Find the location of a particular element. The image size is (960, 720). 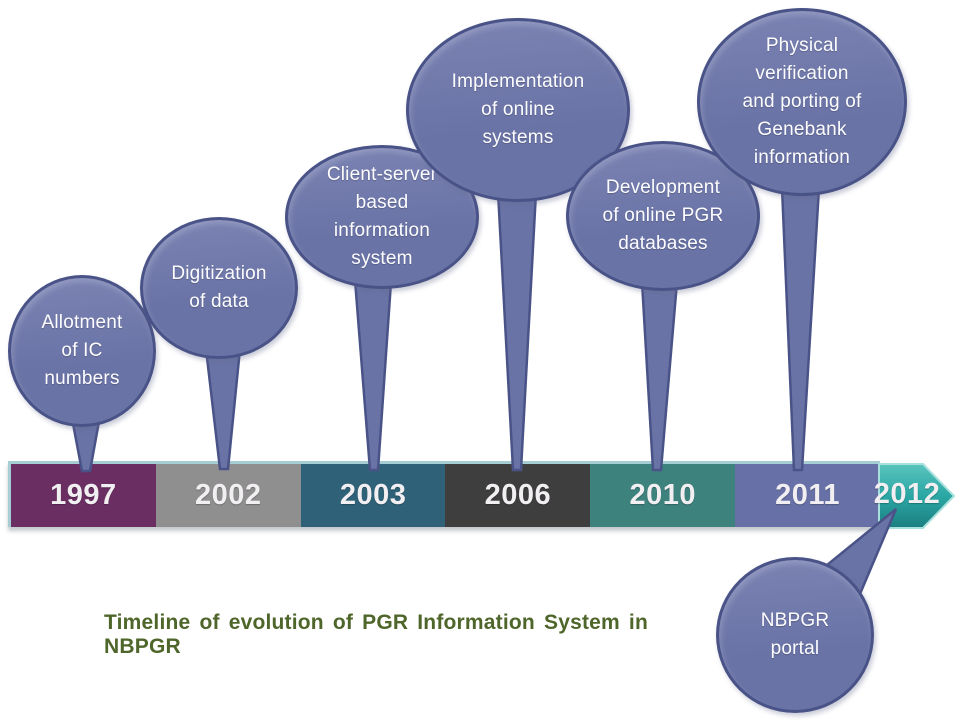

year-label: 2006 is located at coordinates (518, 495).